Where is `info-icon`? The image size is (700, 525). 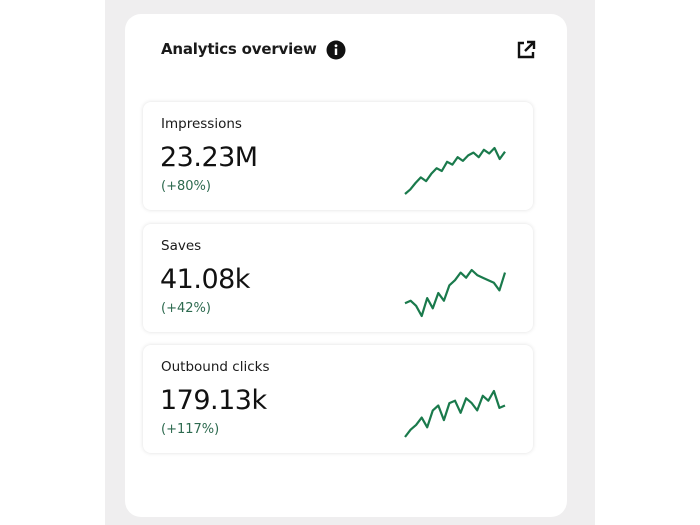
info-icon is located at coordinates (336, 50).